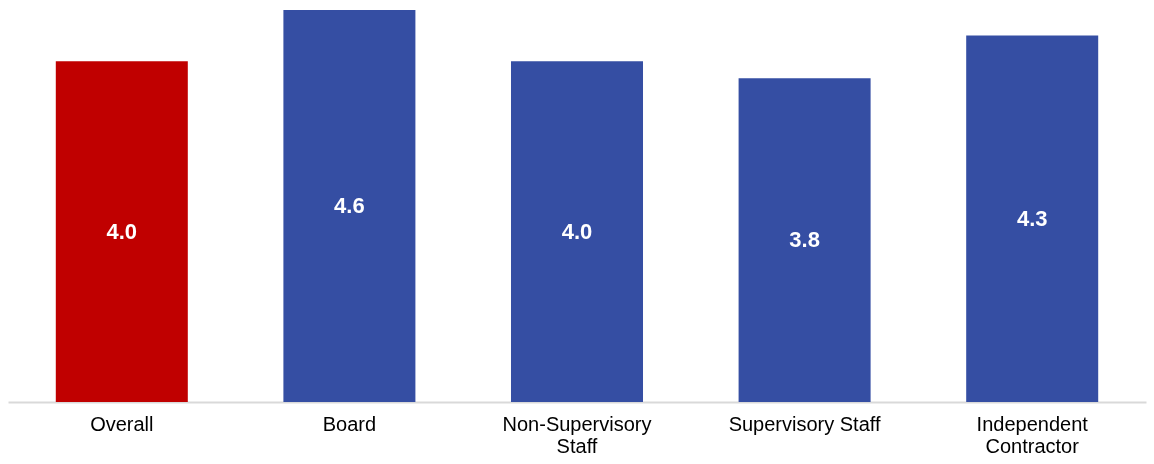 The height and width of the screenshot is (464, 1154). What do you see at coordinates (122, 423) in the screenshot?
I see `x-tick-label: Overall` at bounding box center [122, 423].